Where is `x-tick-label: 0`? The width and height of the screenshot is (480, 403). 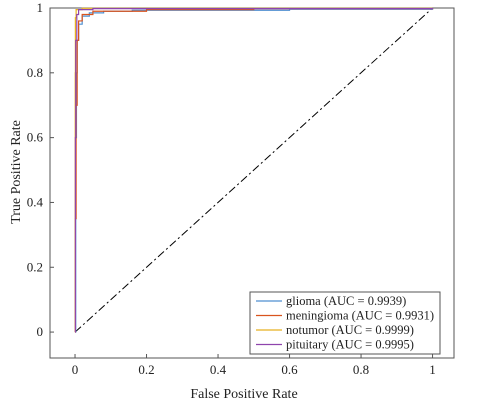
x-tick-label: 0 is located at coordinates (75, 369).